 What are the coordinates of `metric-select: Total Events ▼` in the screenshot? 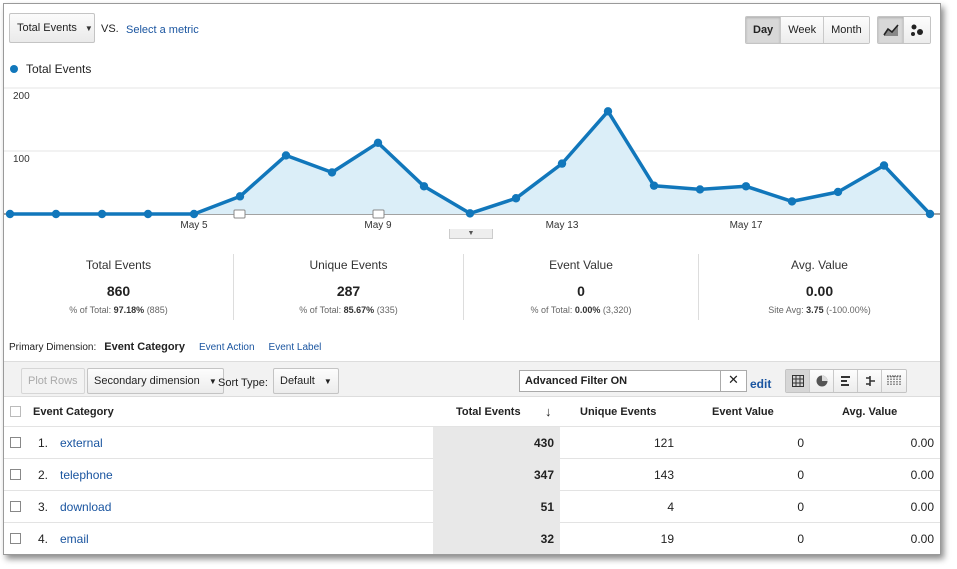 It's located at (52, 28).